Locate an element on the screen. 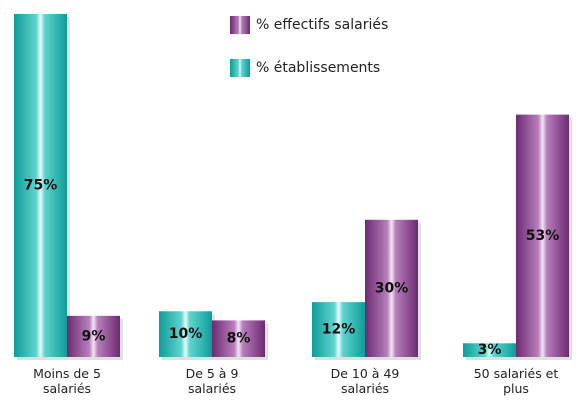 Image resolution: width=576 pixels, height=408 pixels. data-label: 8% is located at coordinates (239, 339).